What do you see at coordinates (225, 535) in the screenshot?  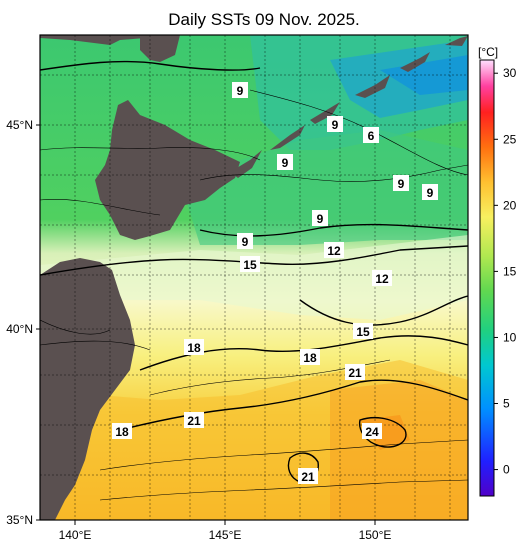 I see `lon-label: 145°E` at bounding box center [225, 535].